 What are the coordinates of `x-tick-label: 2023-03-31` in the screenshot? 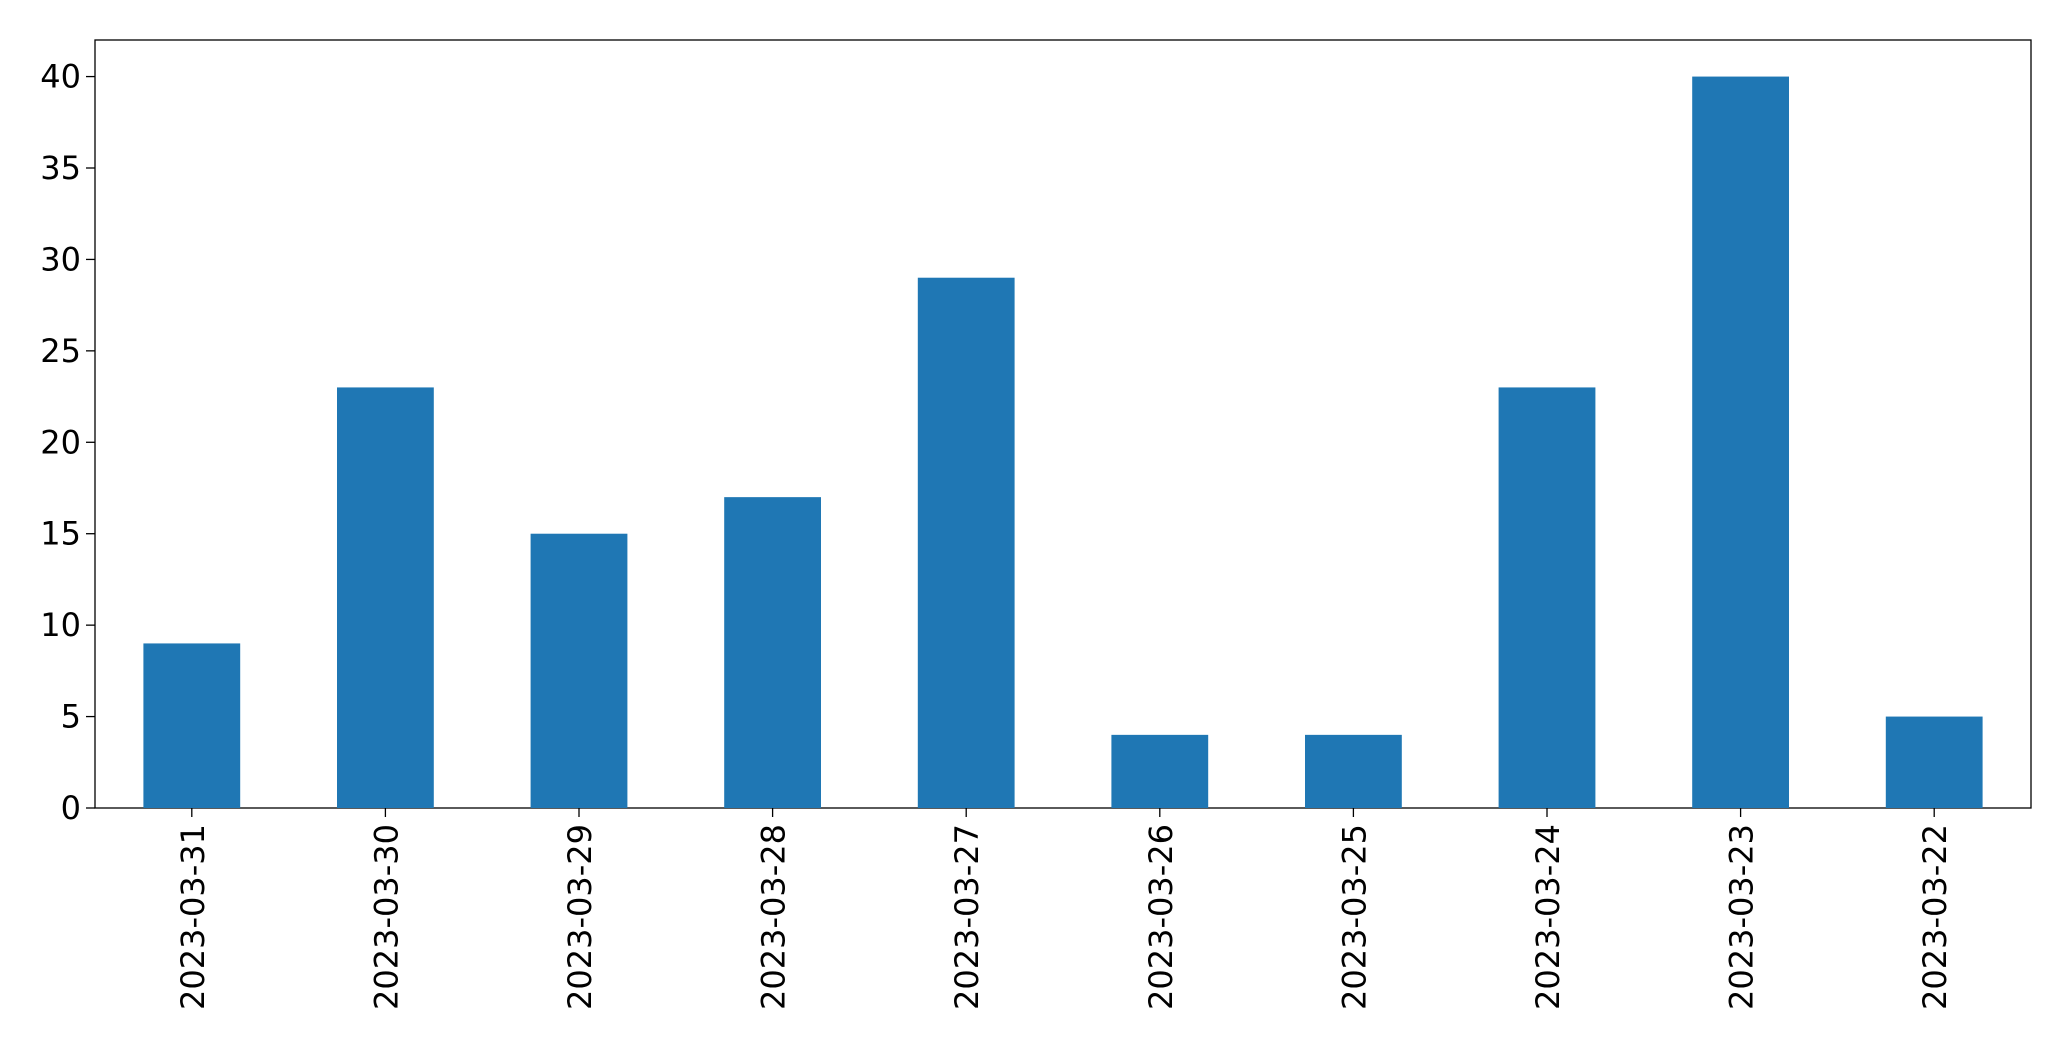 It's located at (193, 917).